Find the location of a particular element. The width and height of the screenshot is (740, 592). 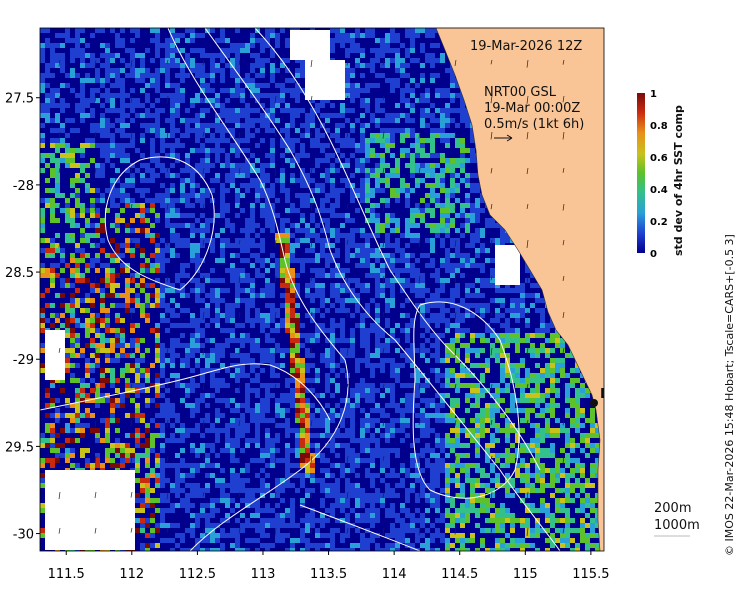

depth-label-1000m-outer: 1000m is located at coordinates (677, 525).